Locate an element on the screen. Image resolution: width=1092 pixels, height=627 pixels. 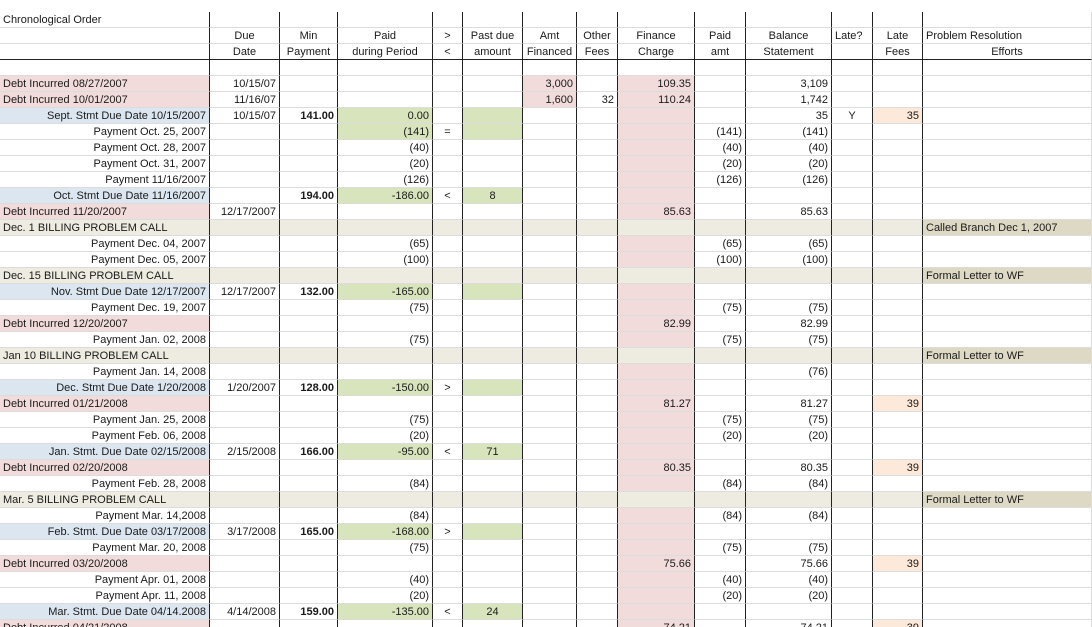
data-cell: 132.00 is located at coordinates (309, 292).